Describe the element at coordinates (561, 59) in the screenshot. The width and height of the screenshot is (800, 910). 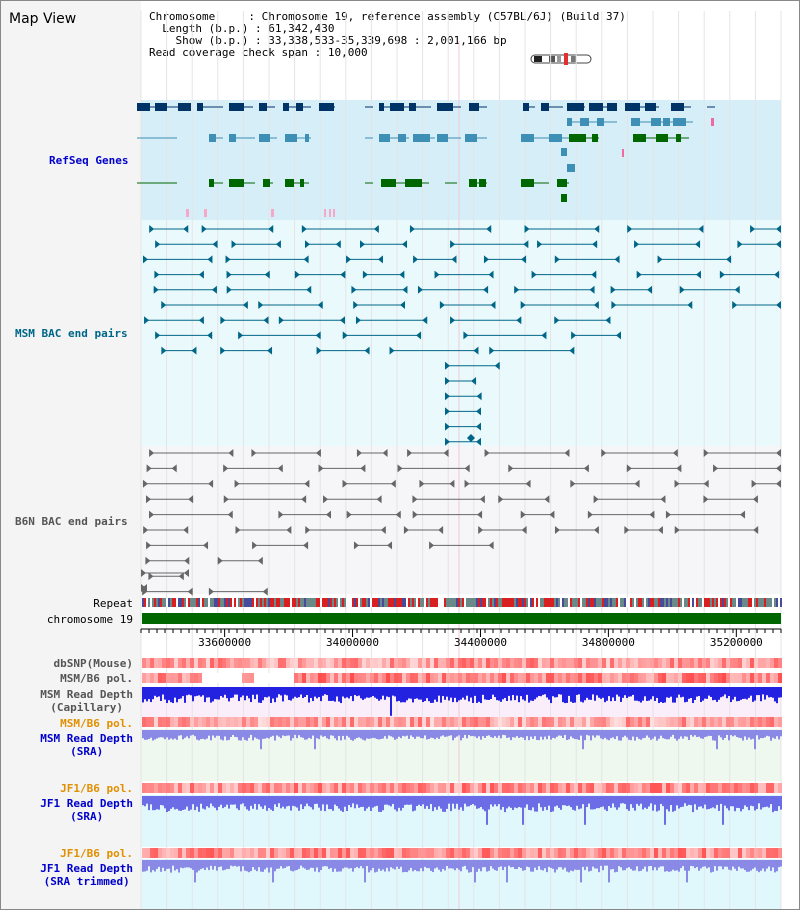
I see `chromosome-ideogram` at that location.